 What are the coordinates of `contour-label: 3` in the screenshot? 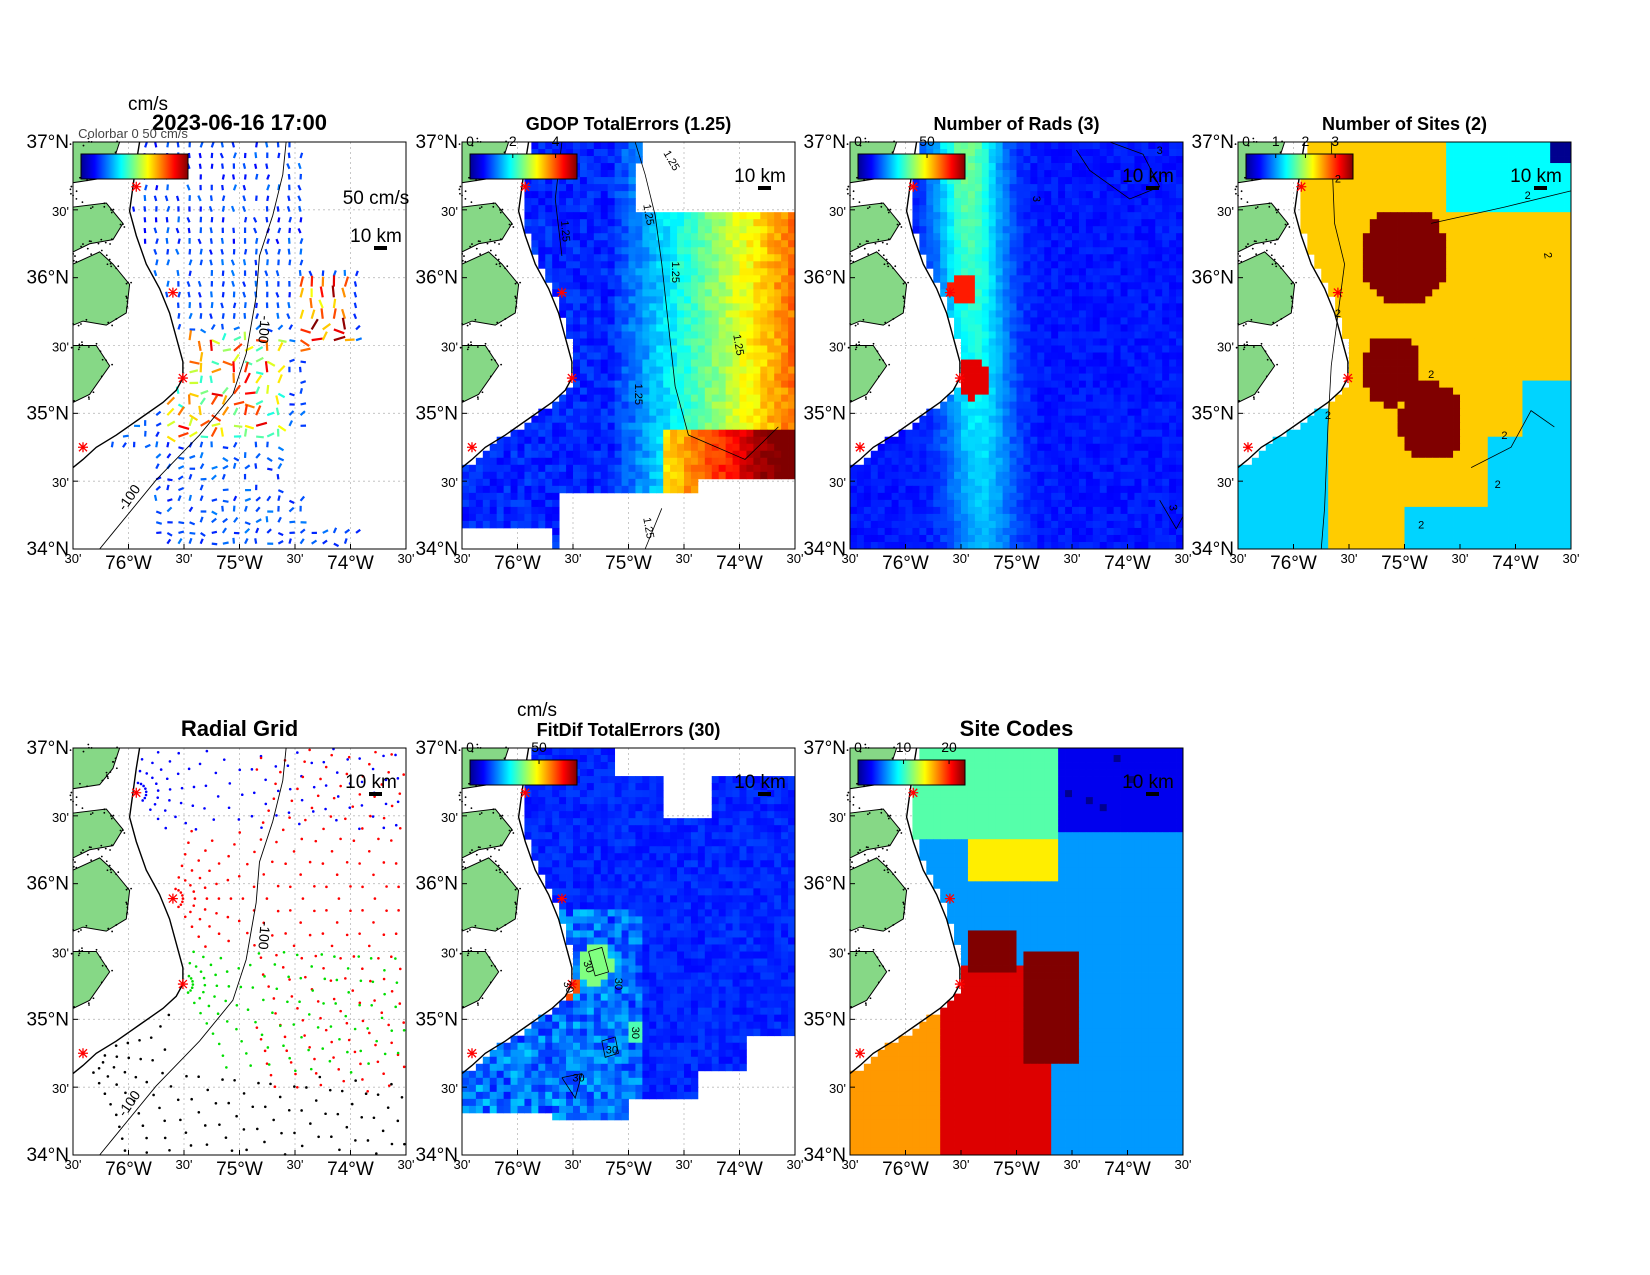 It's located at (1036, 199).